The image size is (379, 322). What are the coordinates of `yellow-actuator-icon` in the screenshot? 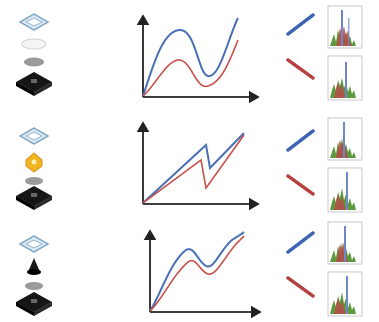 It's located at (34, 162).